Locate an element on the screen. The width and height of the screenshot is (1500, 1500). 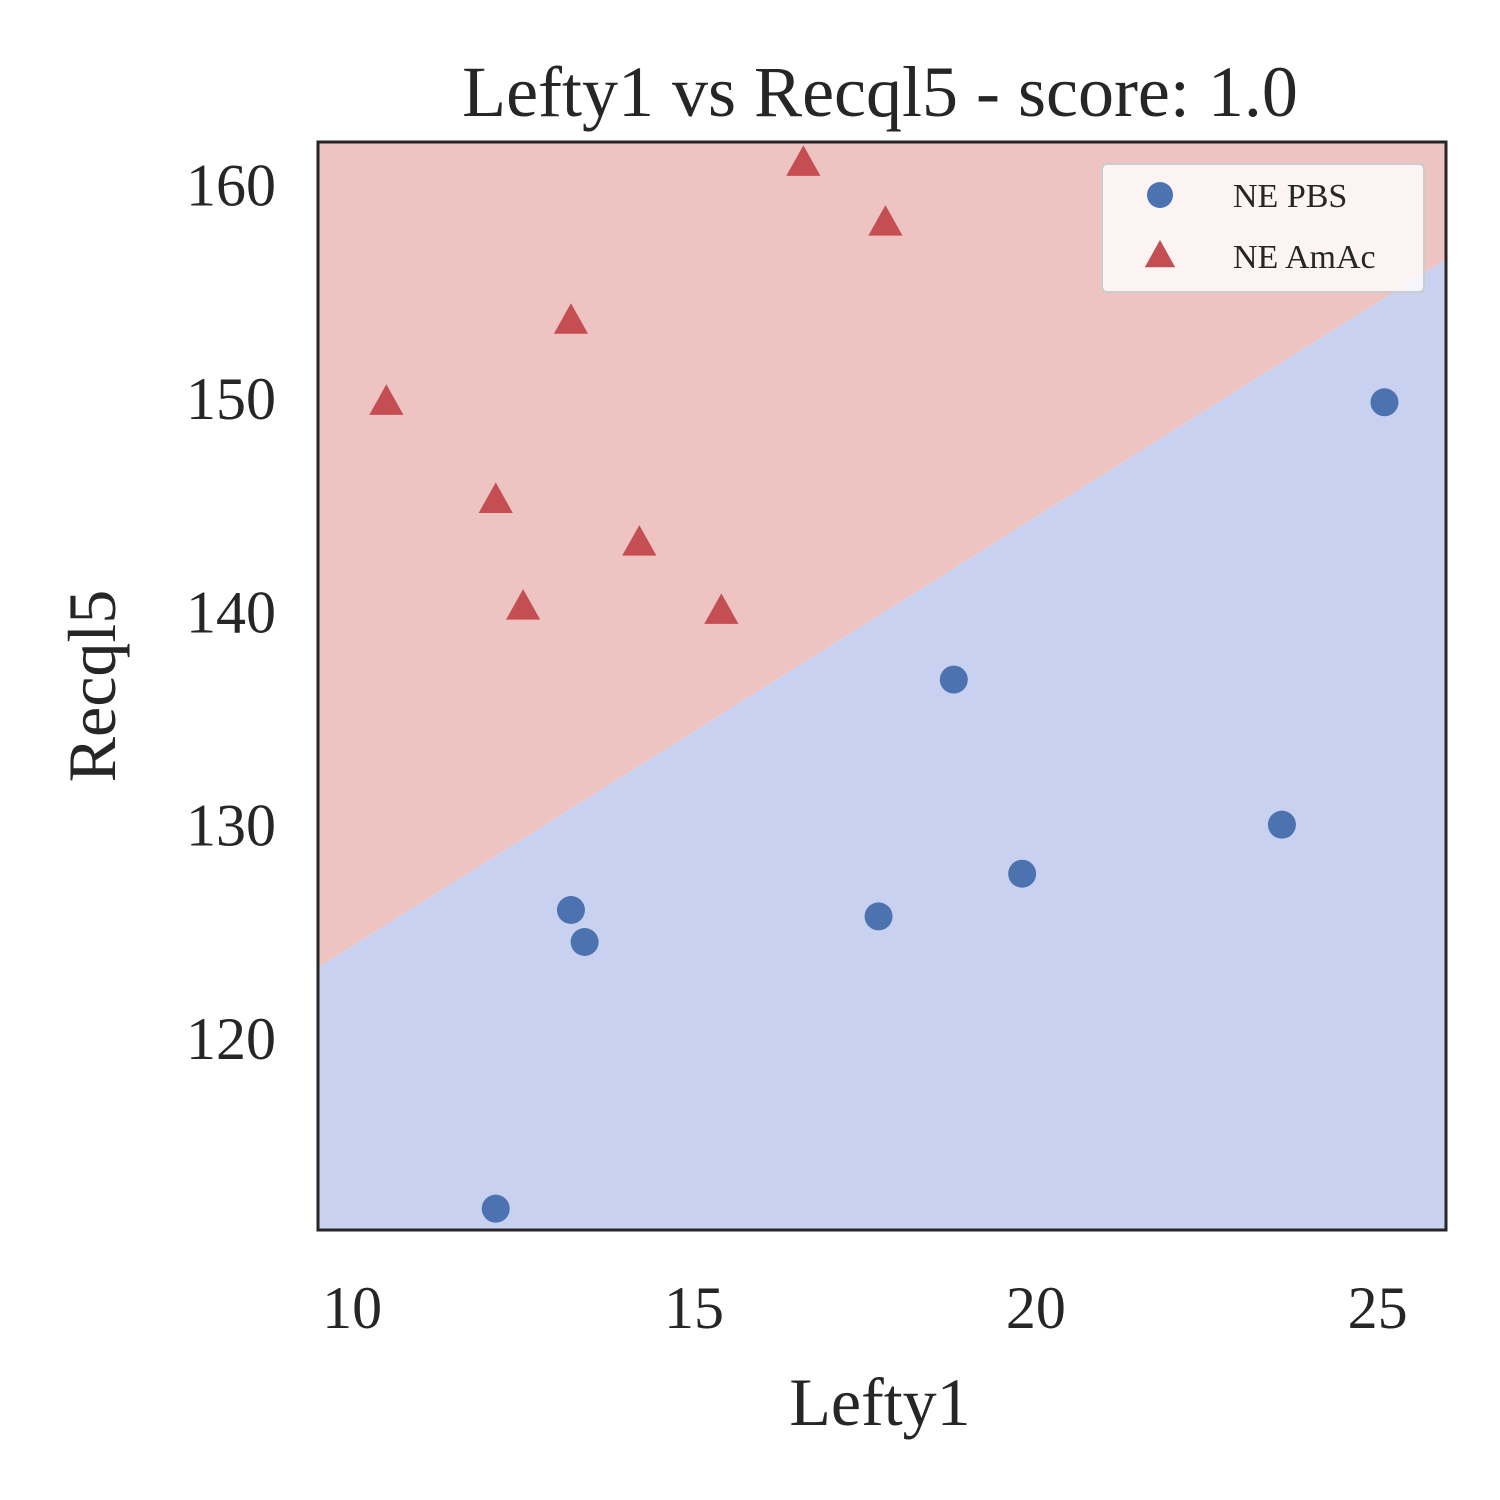
x-axis-ticks: 10 15 20 25 is located at coordinates (864, 1308).